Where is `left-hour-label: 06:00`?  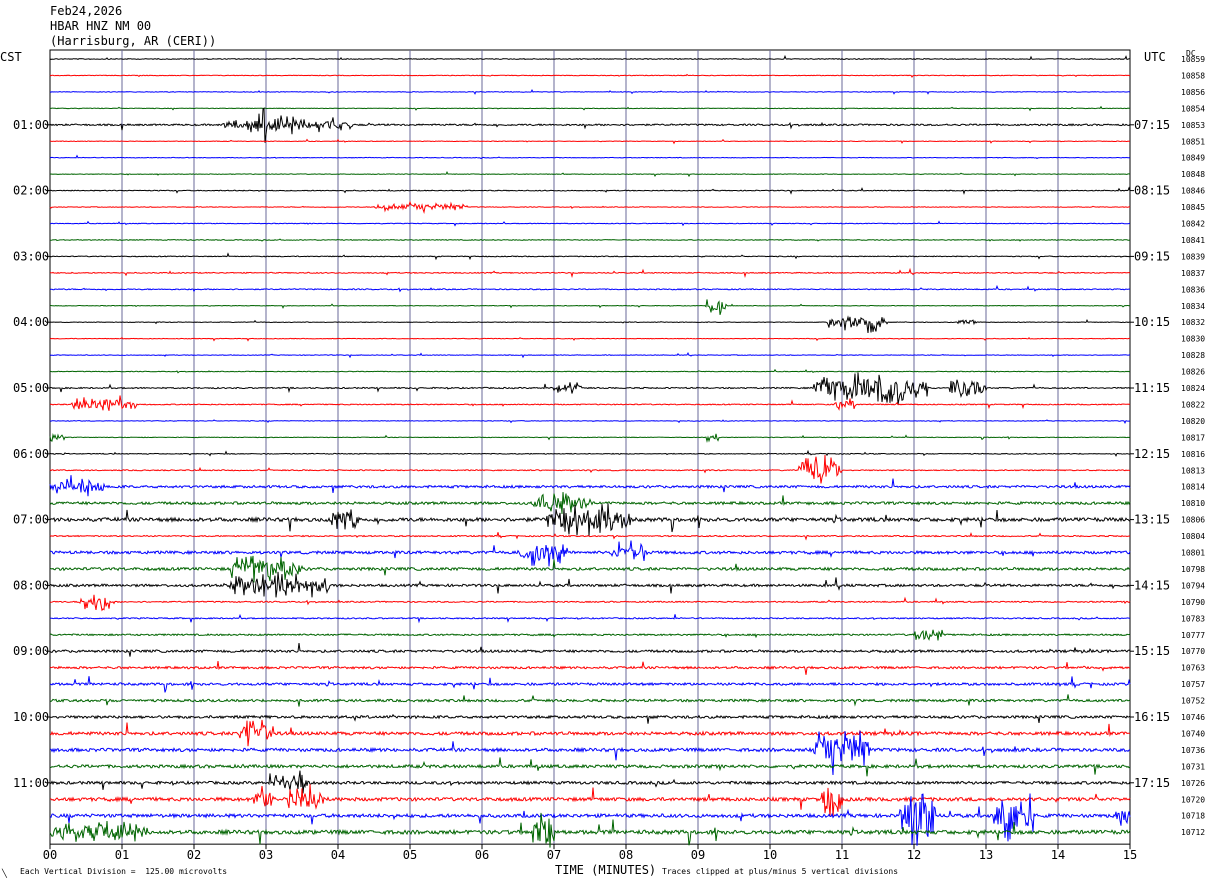 left-hour-label: 06:00 is located at coordinates (31, 454).